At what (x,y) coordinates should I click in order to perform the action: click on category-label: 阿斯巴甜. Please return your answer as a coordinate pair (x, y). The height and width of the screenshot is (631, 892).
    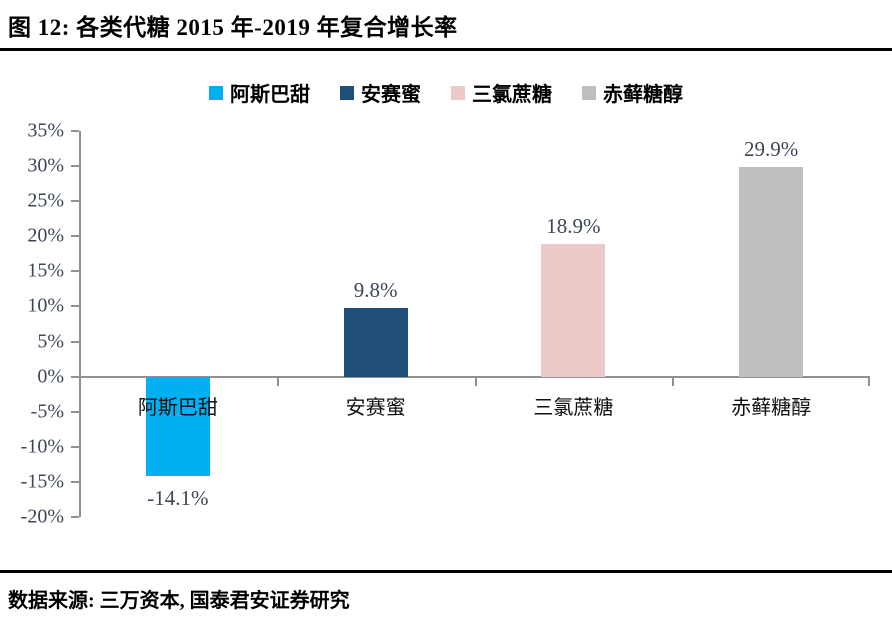
    Looking at the image, I should click on (177, 407).